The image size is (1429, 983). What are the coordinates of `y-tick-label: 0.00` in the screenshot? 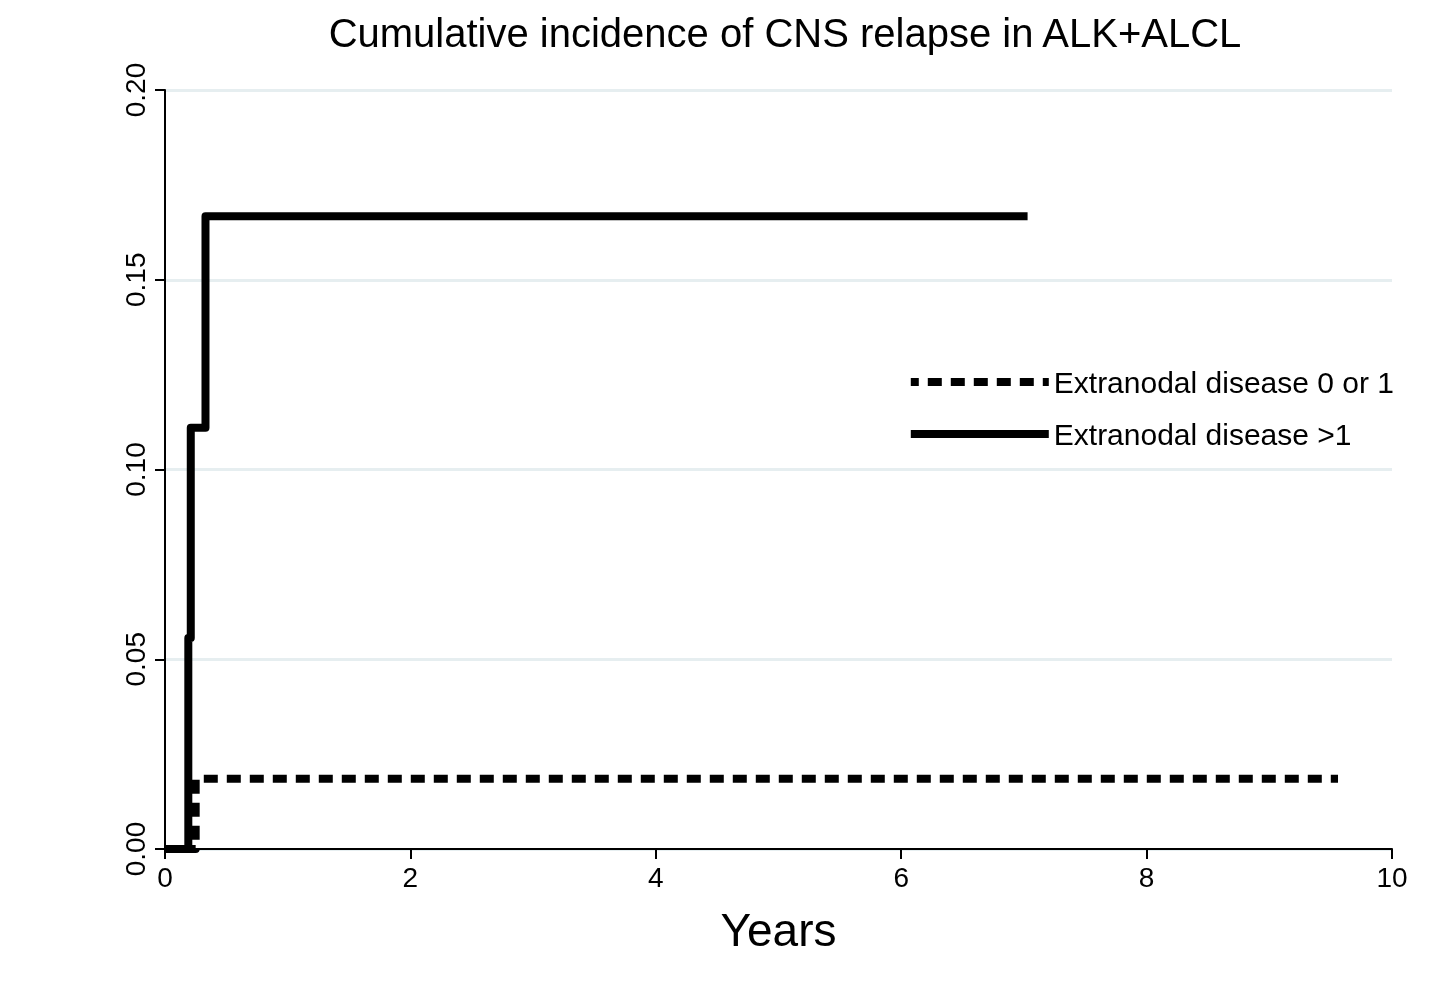 It's located at (135, 849).